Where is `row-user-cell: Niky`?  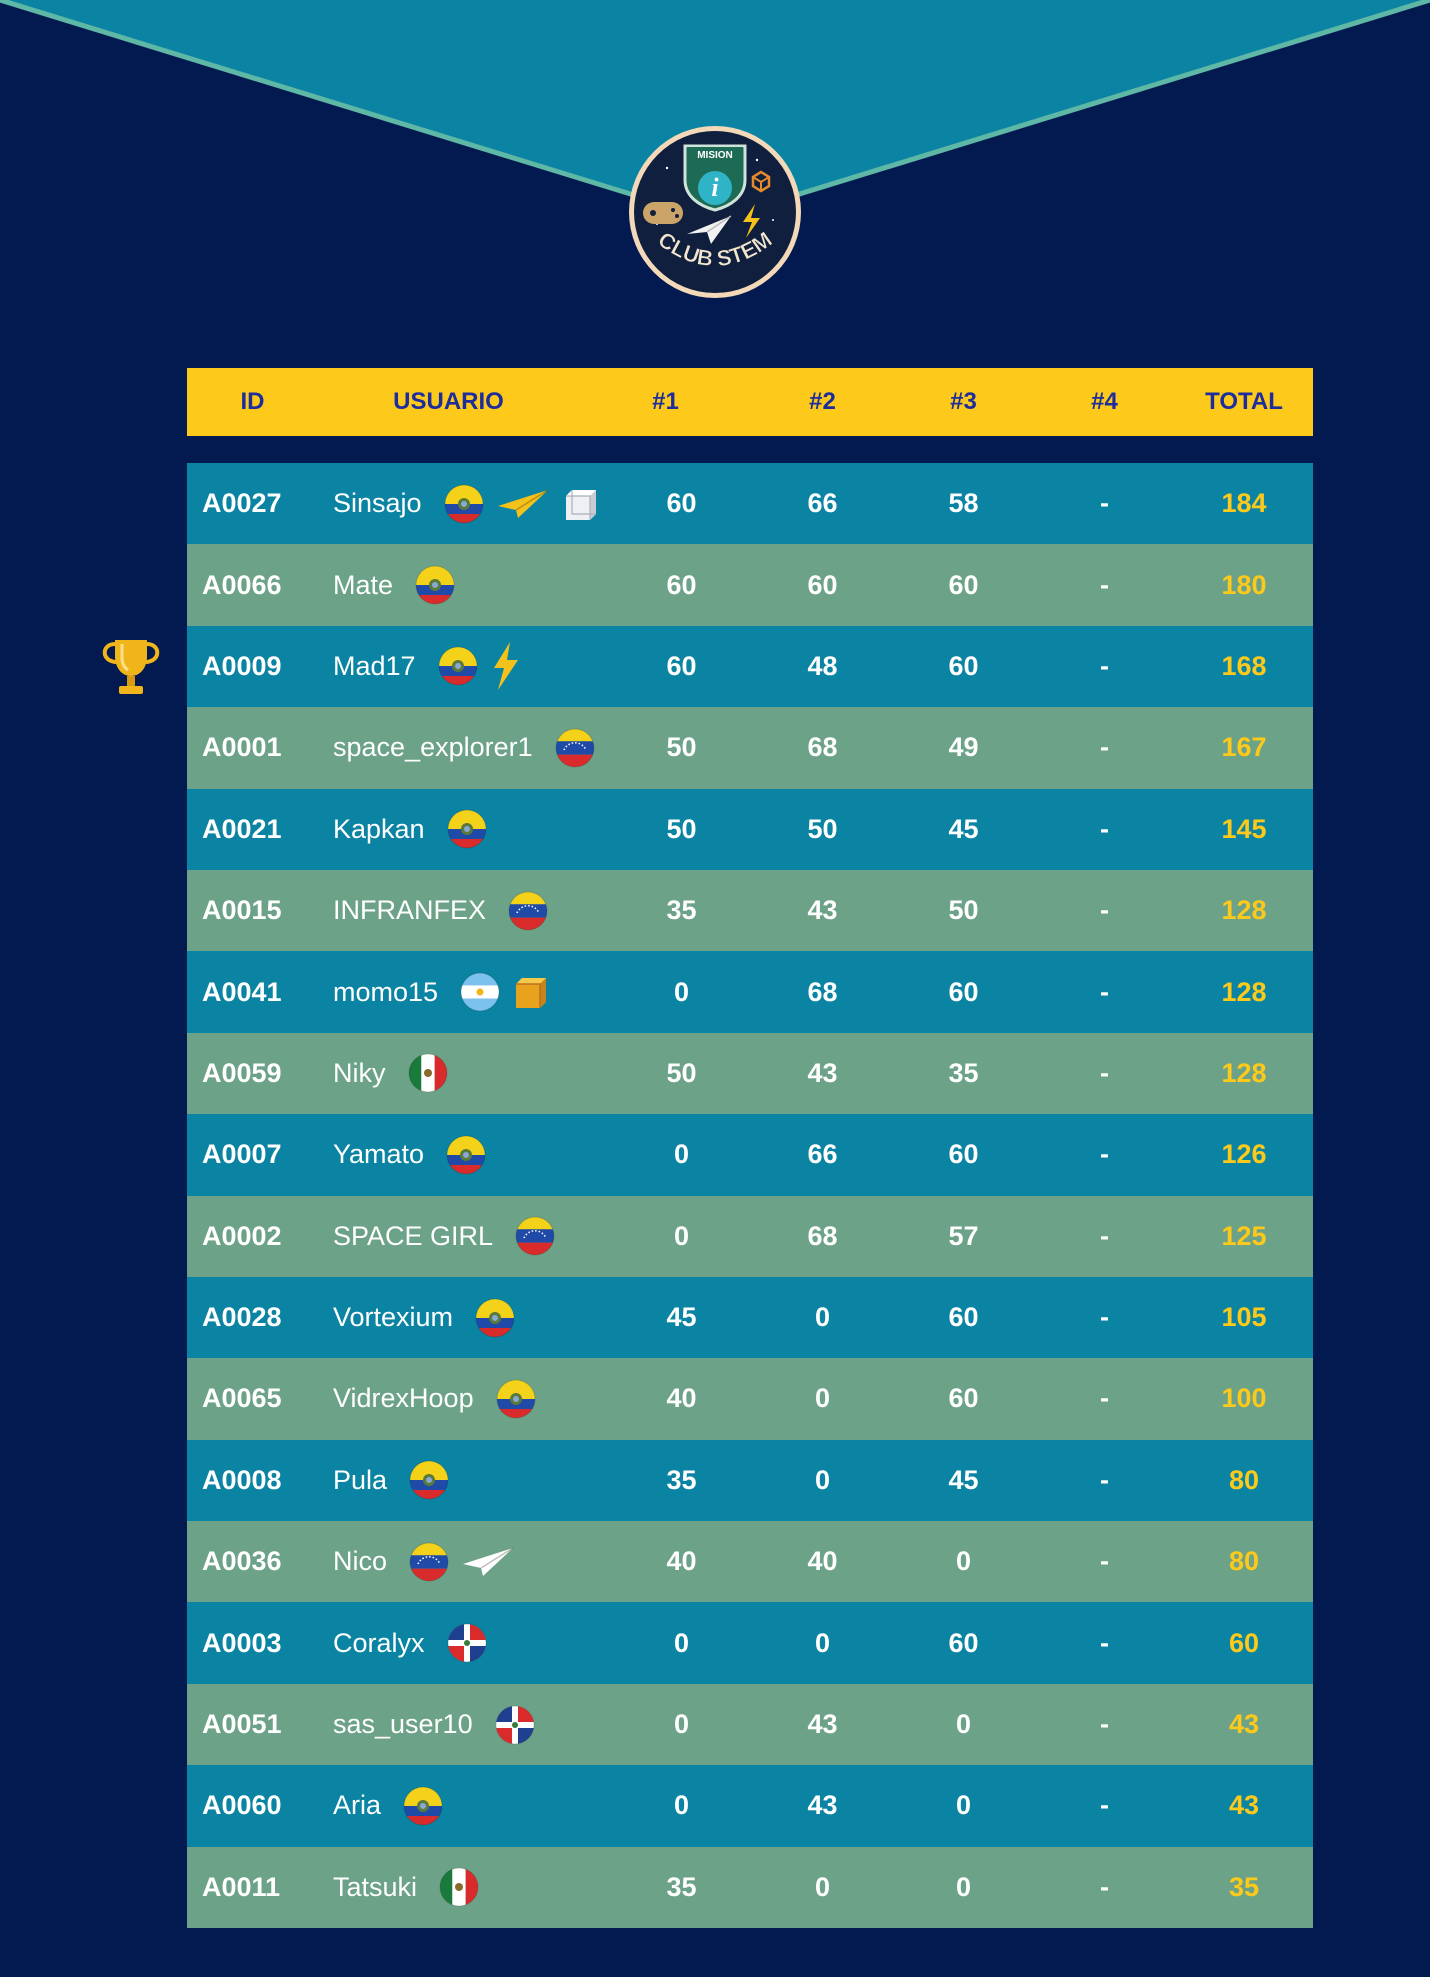 row-user-cell: Niky is located at coordinates (464, 1073).